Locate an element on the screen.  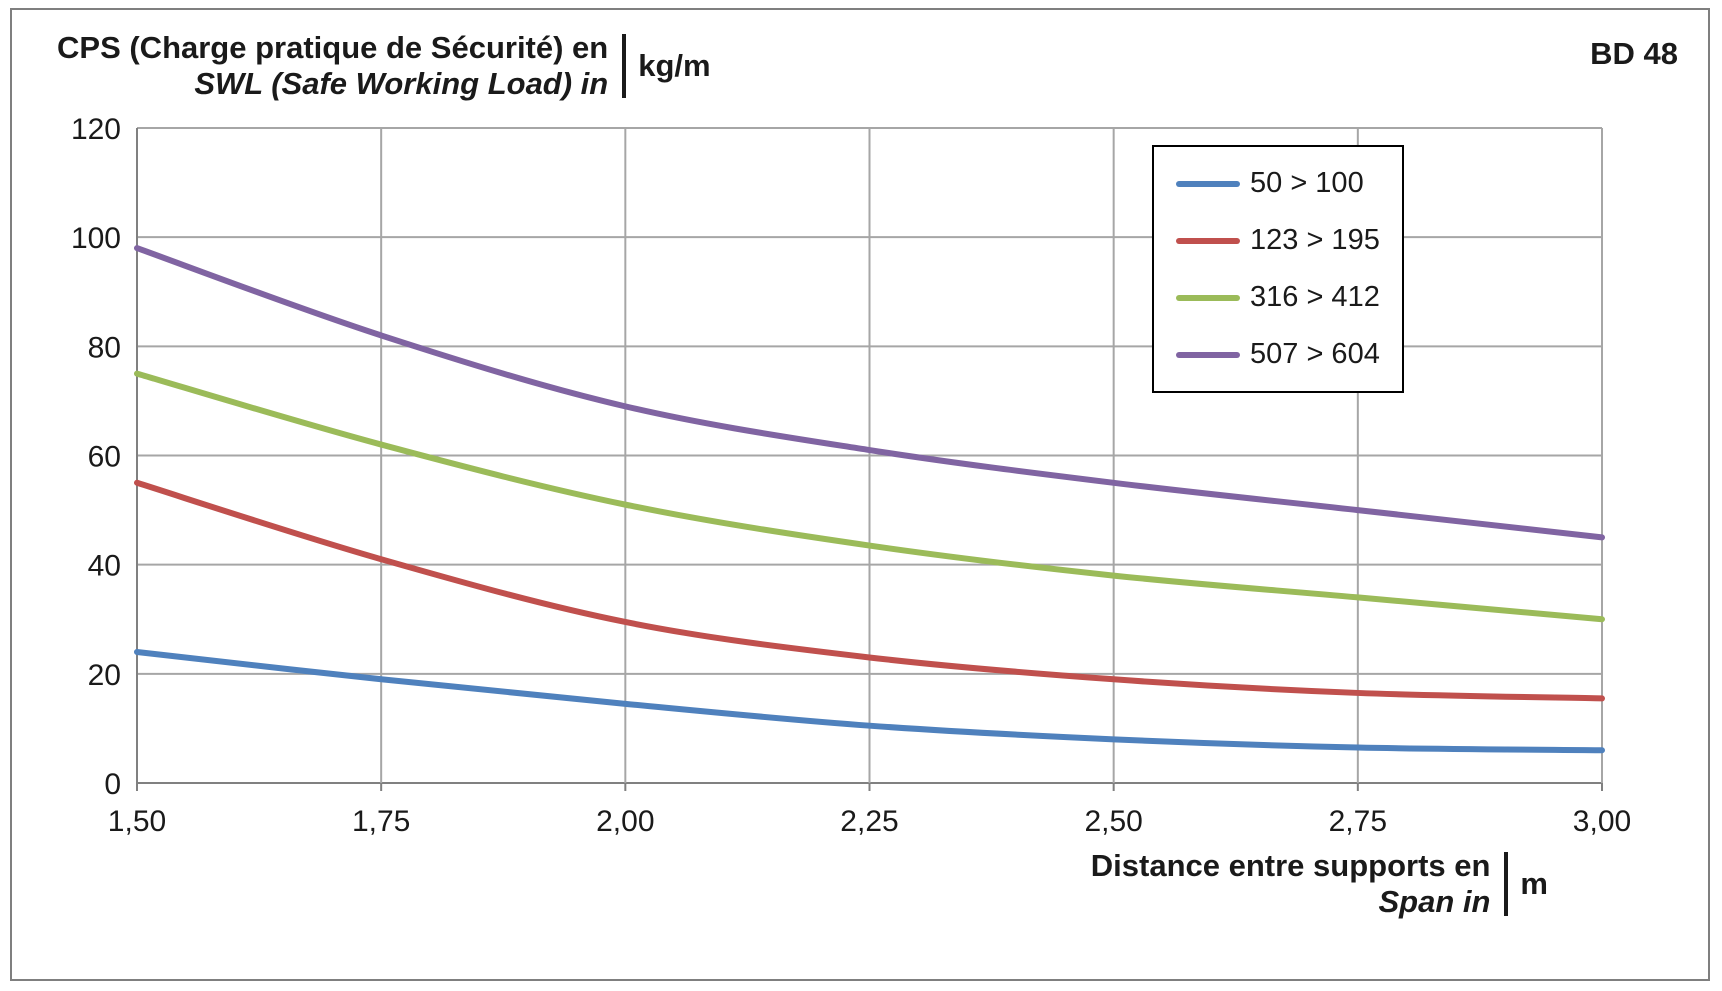
legend-label: 50 > 100 is located at coordinates (1307, 183).